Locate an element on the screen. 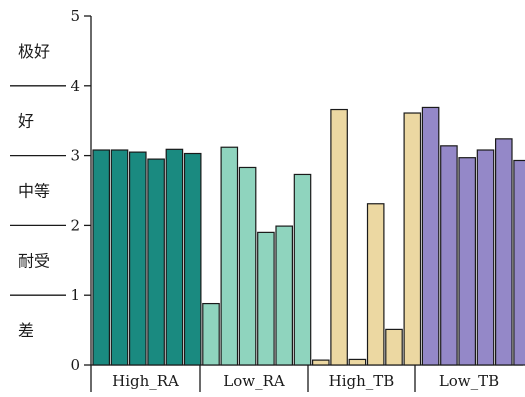  category-label: High_TB is located at coordinates (362, 381).